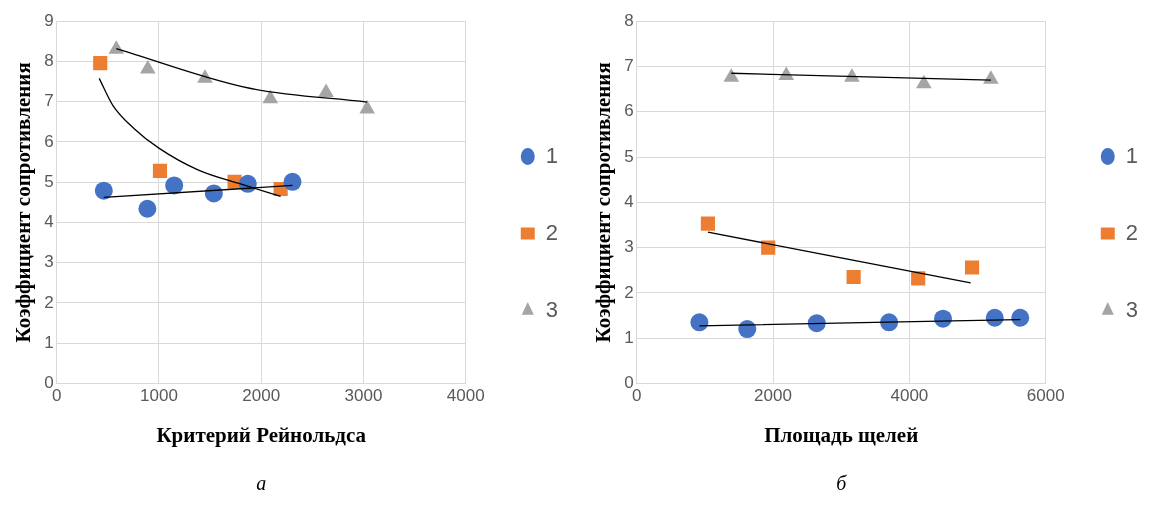 The image size is (1169, 512). What do you see at coordinates (1045, 396) in the screenshot?
I see `x-tick-label: 6000` at bounding box center [1045, 396].